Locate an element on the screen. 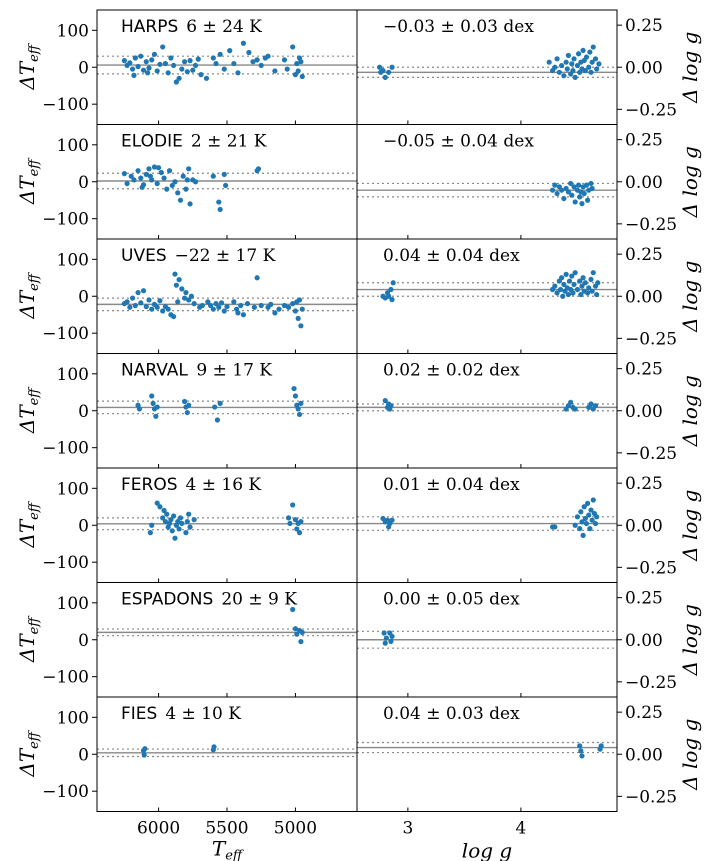 This screenshot has width=711, height=861. teff-offset-label: 4 ± 16 K is located at coordinates (224, 485).